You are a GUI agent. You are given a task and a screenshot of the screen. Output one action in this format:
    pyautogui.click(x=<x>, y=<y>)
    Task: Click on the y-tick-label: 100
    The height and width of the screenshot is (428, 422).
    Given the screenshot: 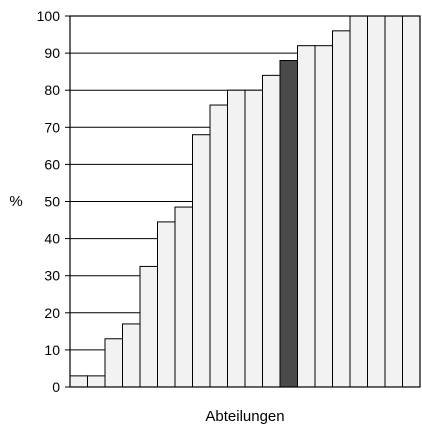 What is the action you would take?
    pyautogui.click(x=49, y=16)
    